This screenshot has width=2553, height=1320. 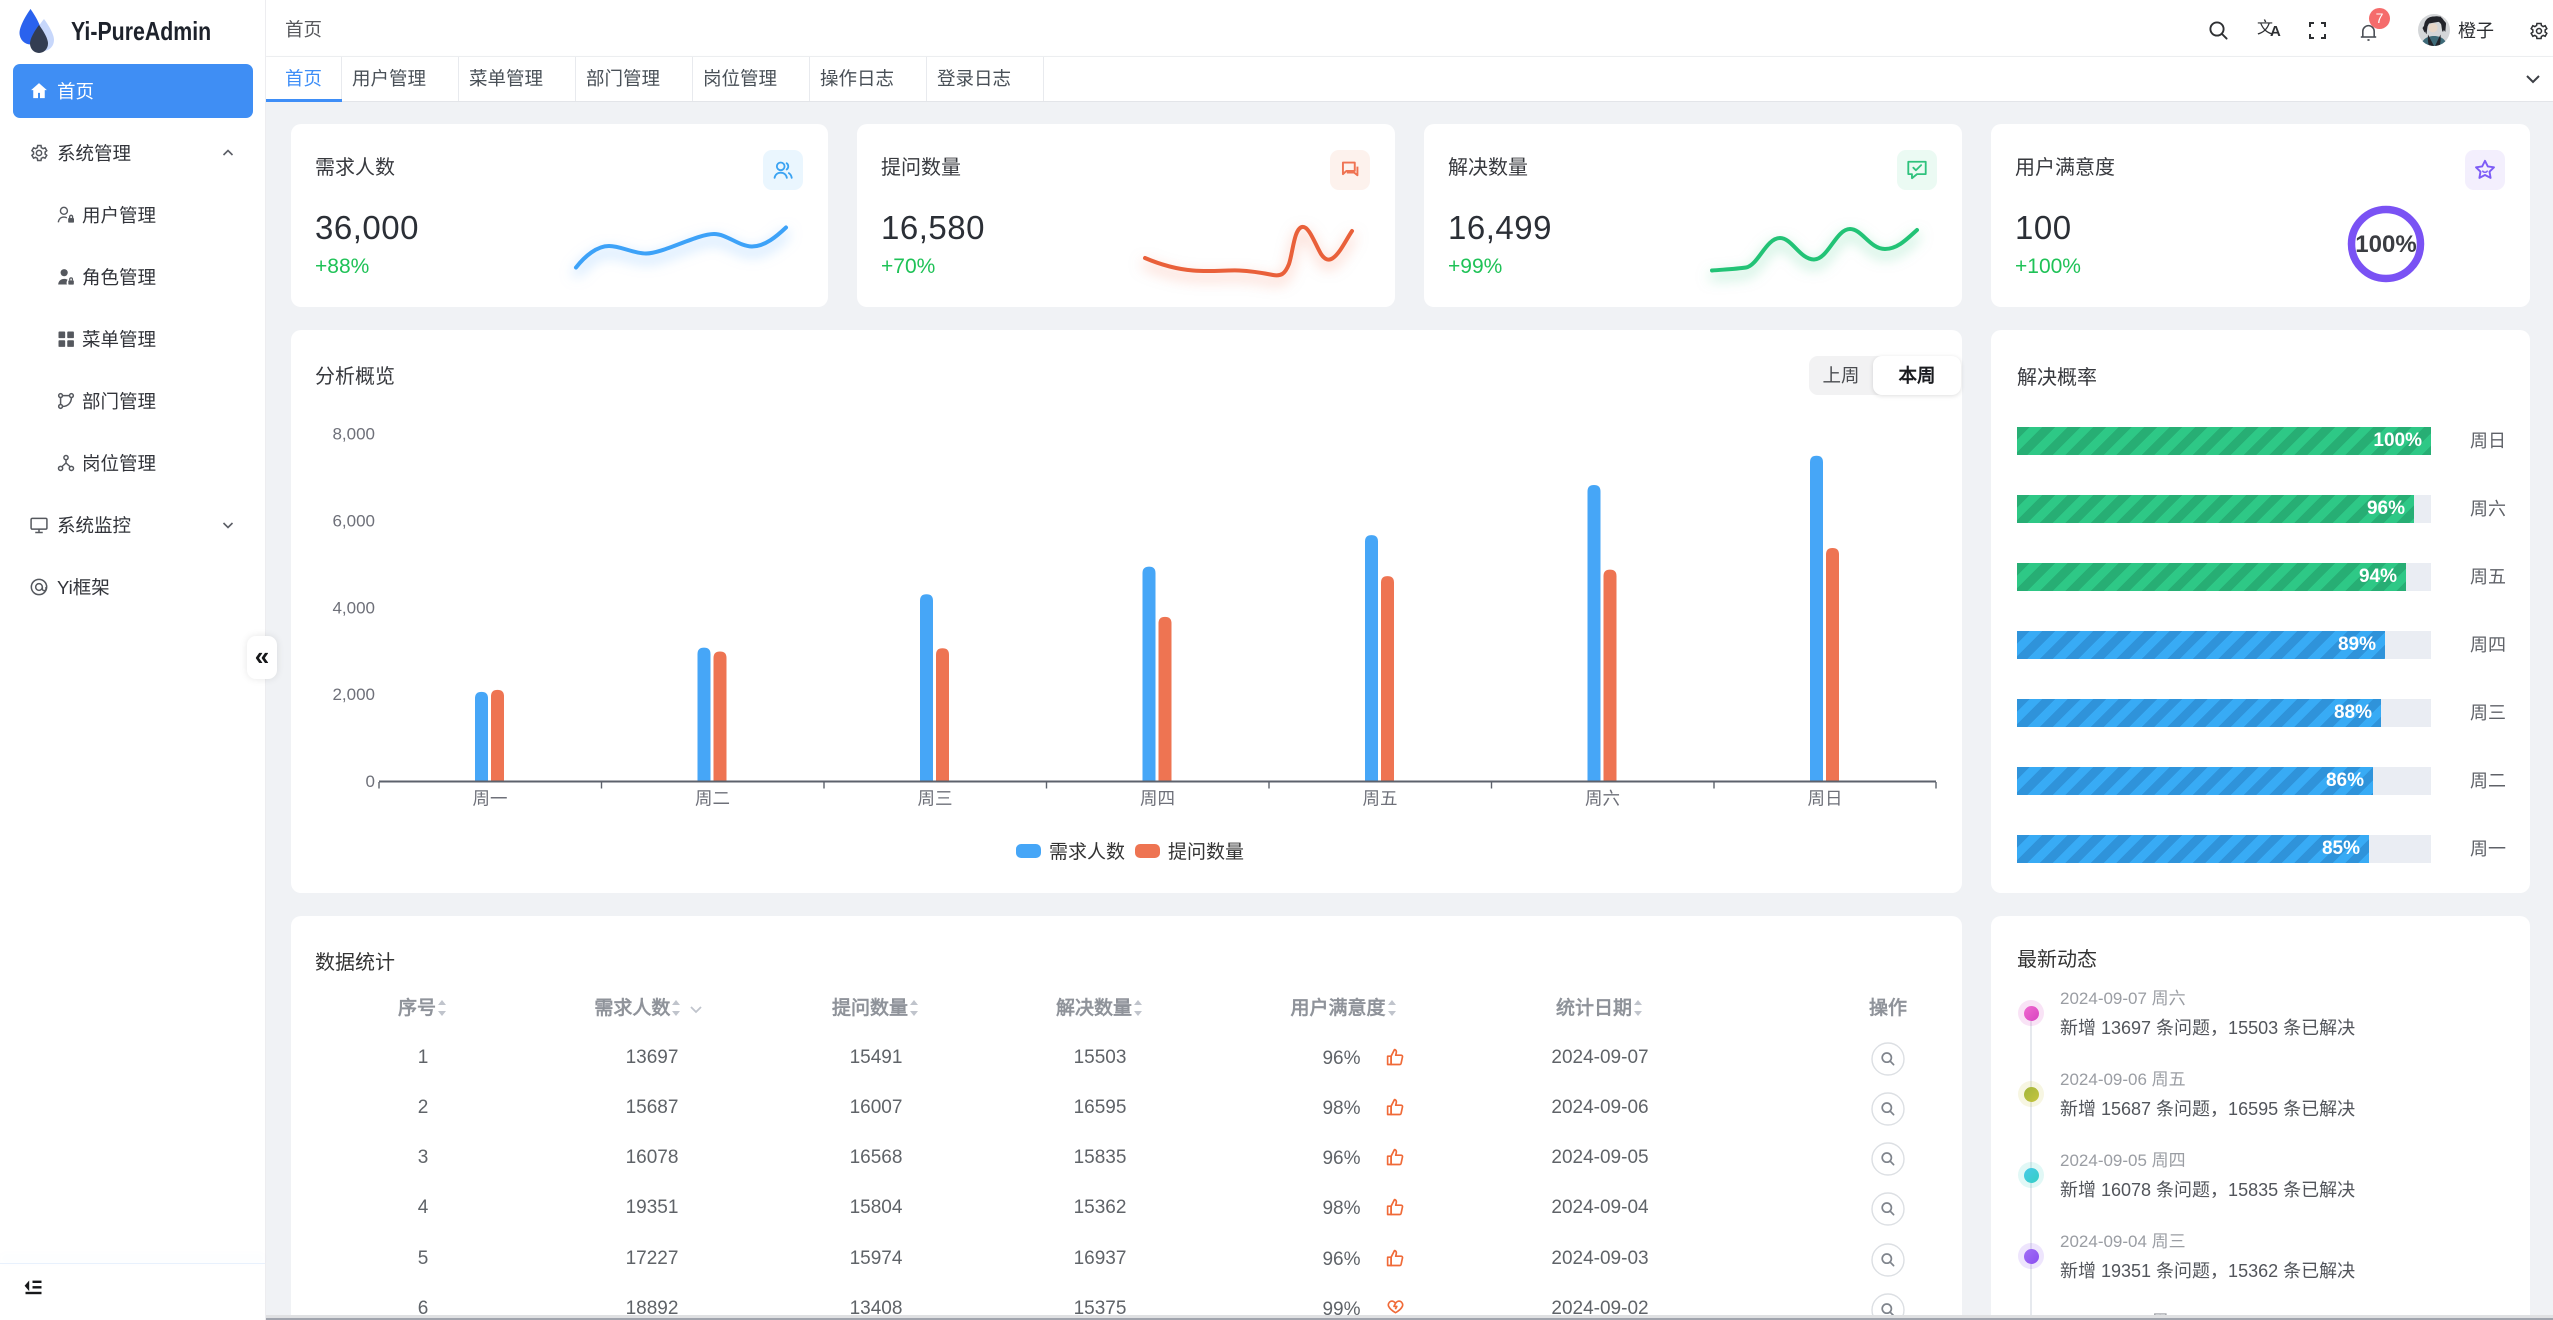 What do you see at coordinates (1087, 852) in the screenshot?
I see `svg-text: 需求人数` at bounding box center [1087, 852].